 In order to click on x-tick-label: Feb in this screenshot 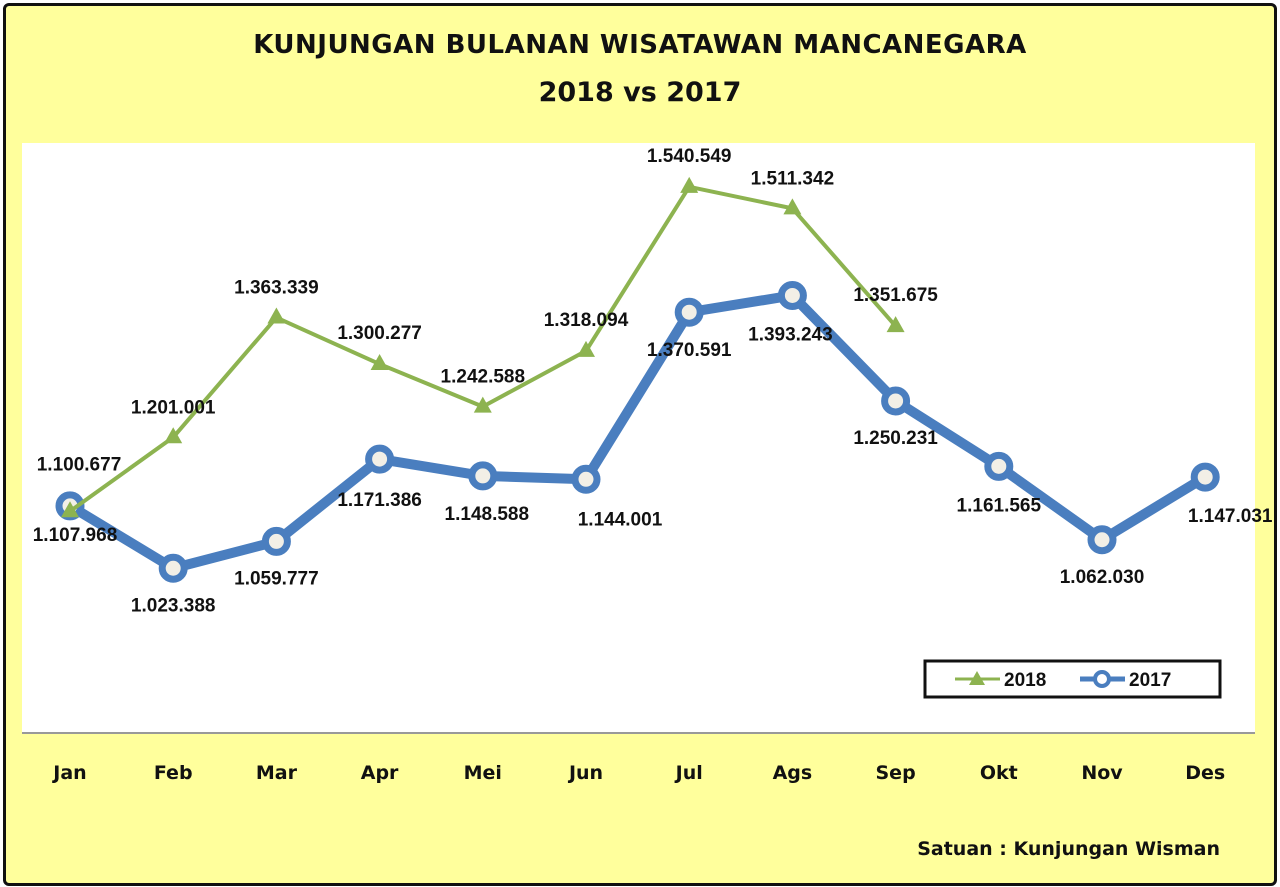, I will do `click(173, 773)`.